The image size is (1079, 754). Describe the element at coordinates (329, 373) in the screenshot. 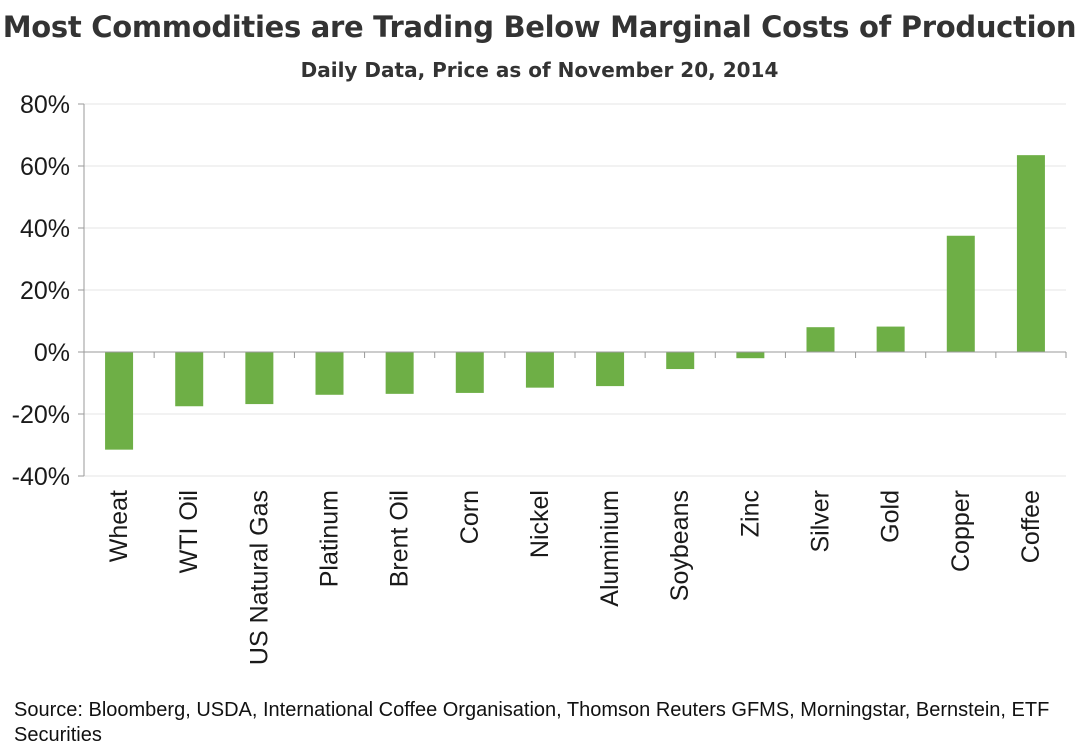

I see `bar-platinum` at that location.